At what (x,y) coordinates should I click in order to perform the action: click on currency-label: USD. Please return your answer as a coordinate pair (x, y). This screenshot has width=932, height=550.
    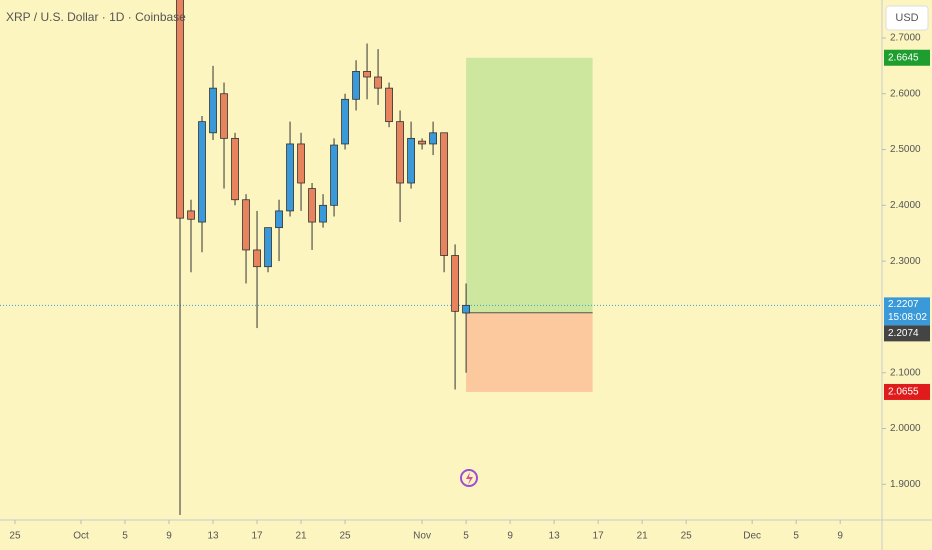
    Looking at the image, I should click on (906, 18).